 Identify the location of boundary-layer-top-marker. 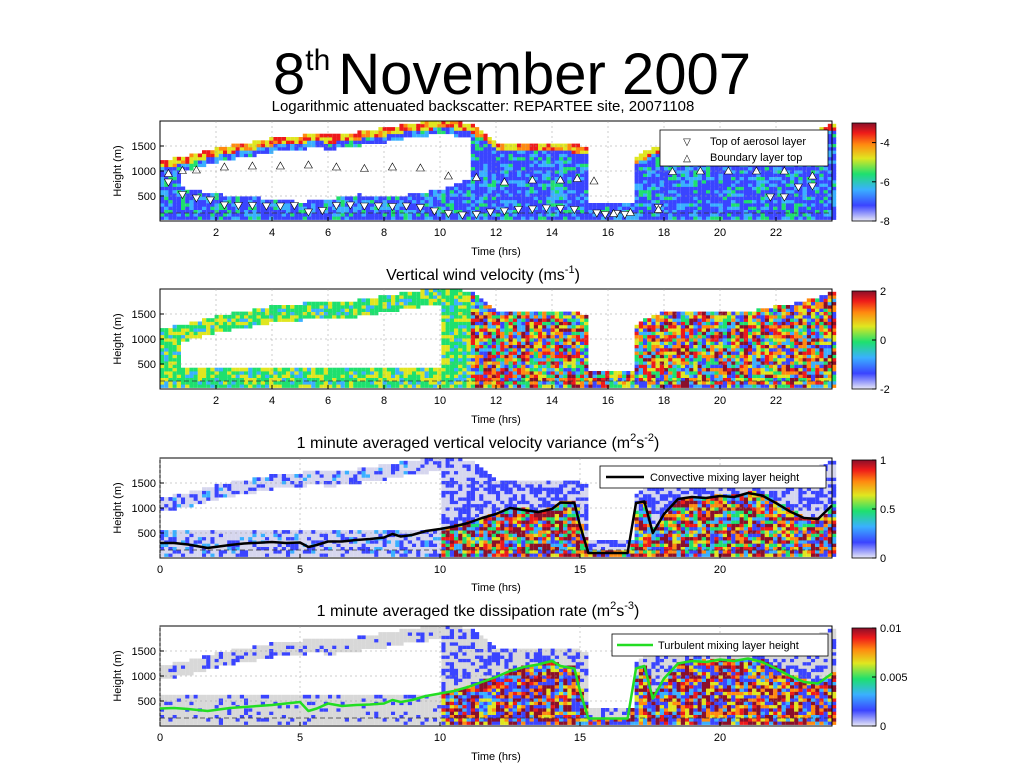
(224, 166).